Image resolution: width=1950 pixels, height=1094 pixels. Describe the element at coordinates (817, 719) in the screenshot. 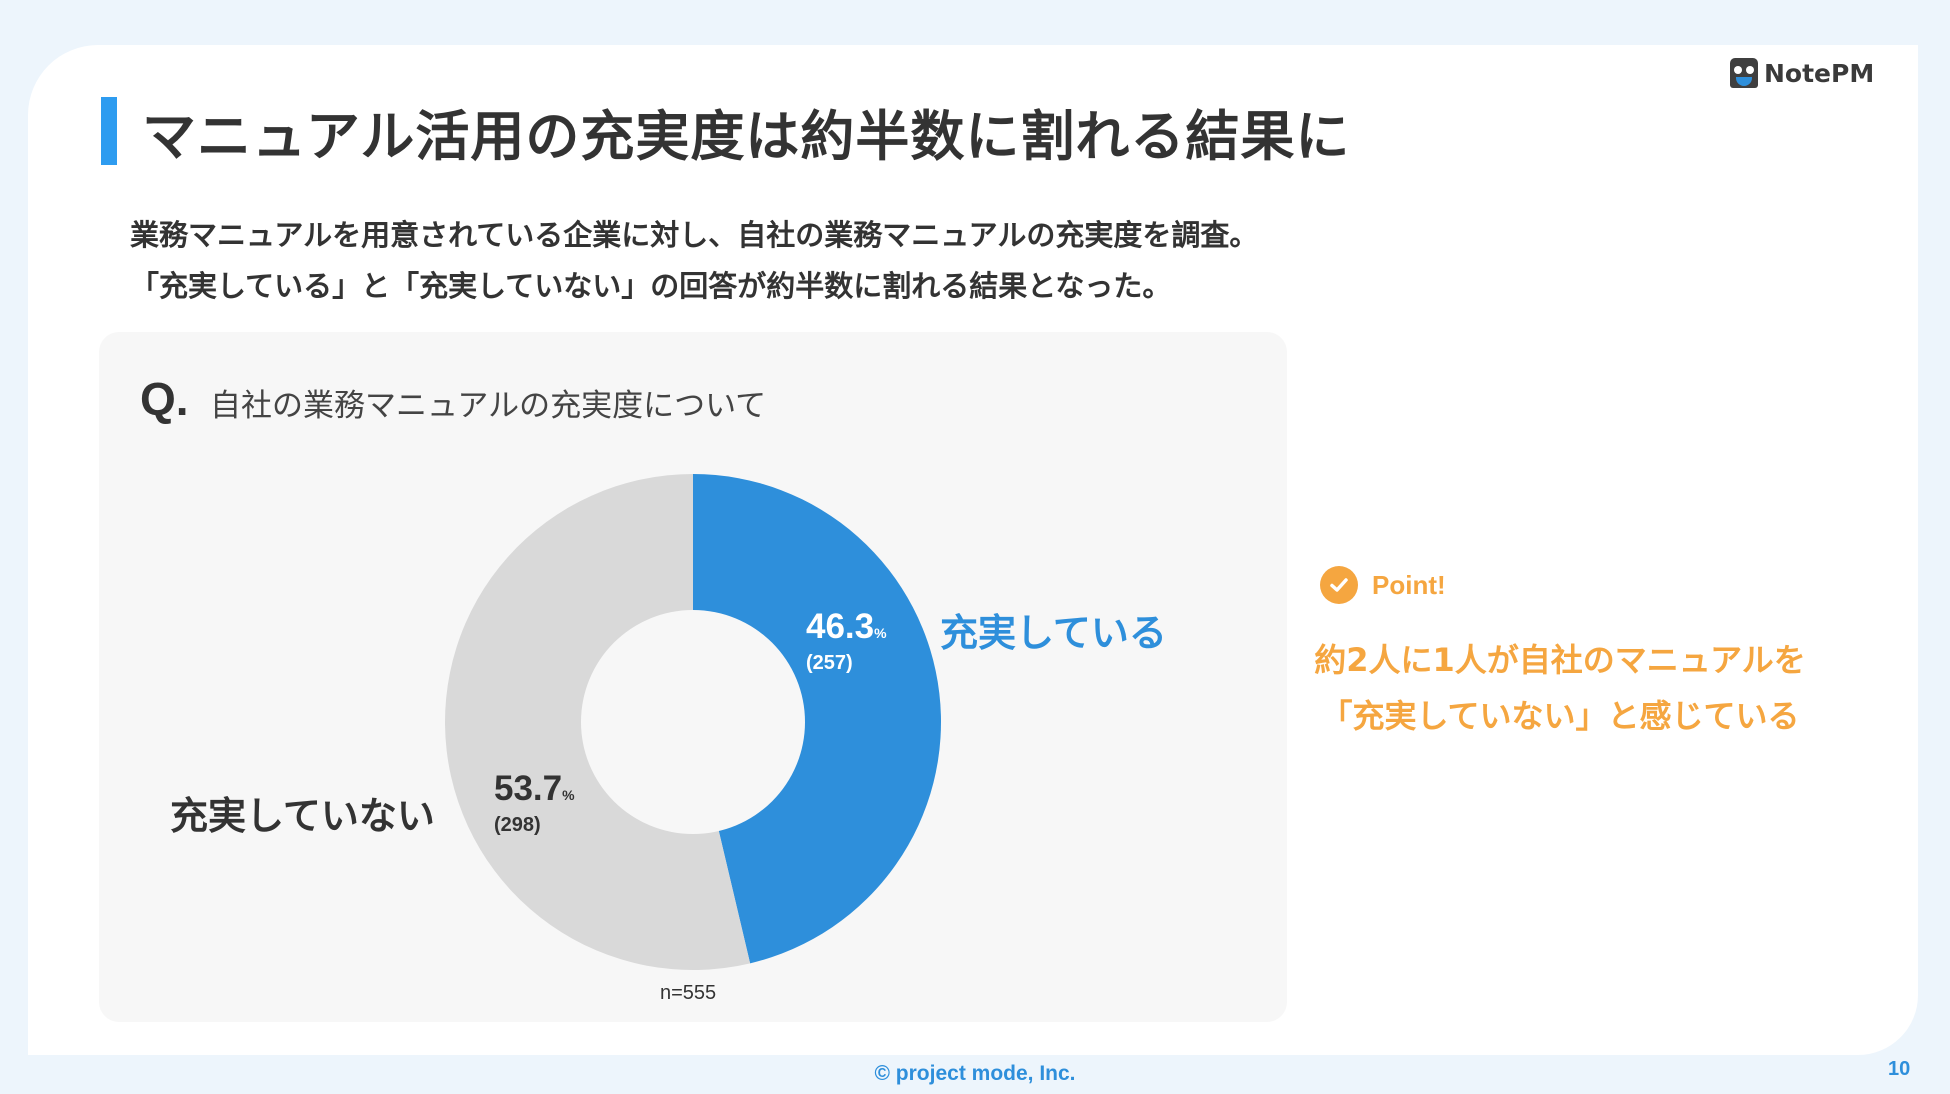

I see `slice-yes` at that location.